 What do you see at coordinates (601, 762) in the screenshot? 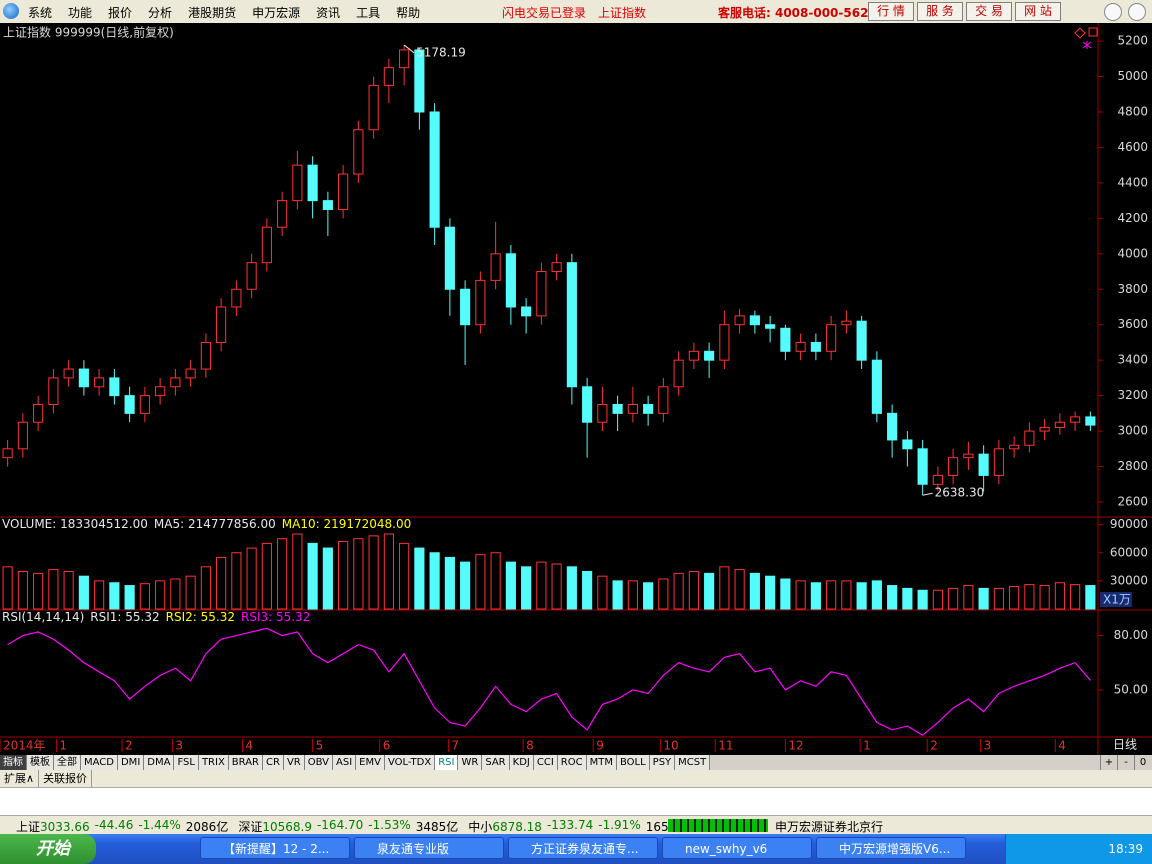
I see `indicator-tab: MTM` at bounding box center [601, 762].